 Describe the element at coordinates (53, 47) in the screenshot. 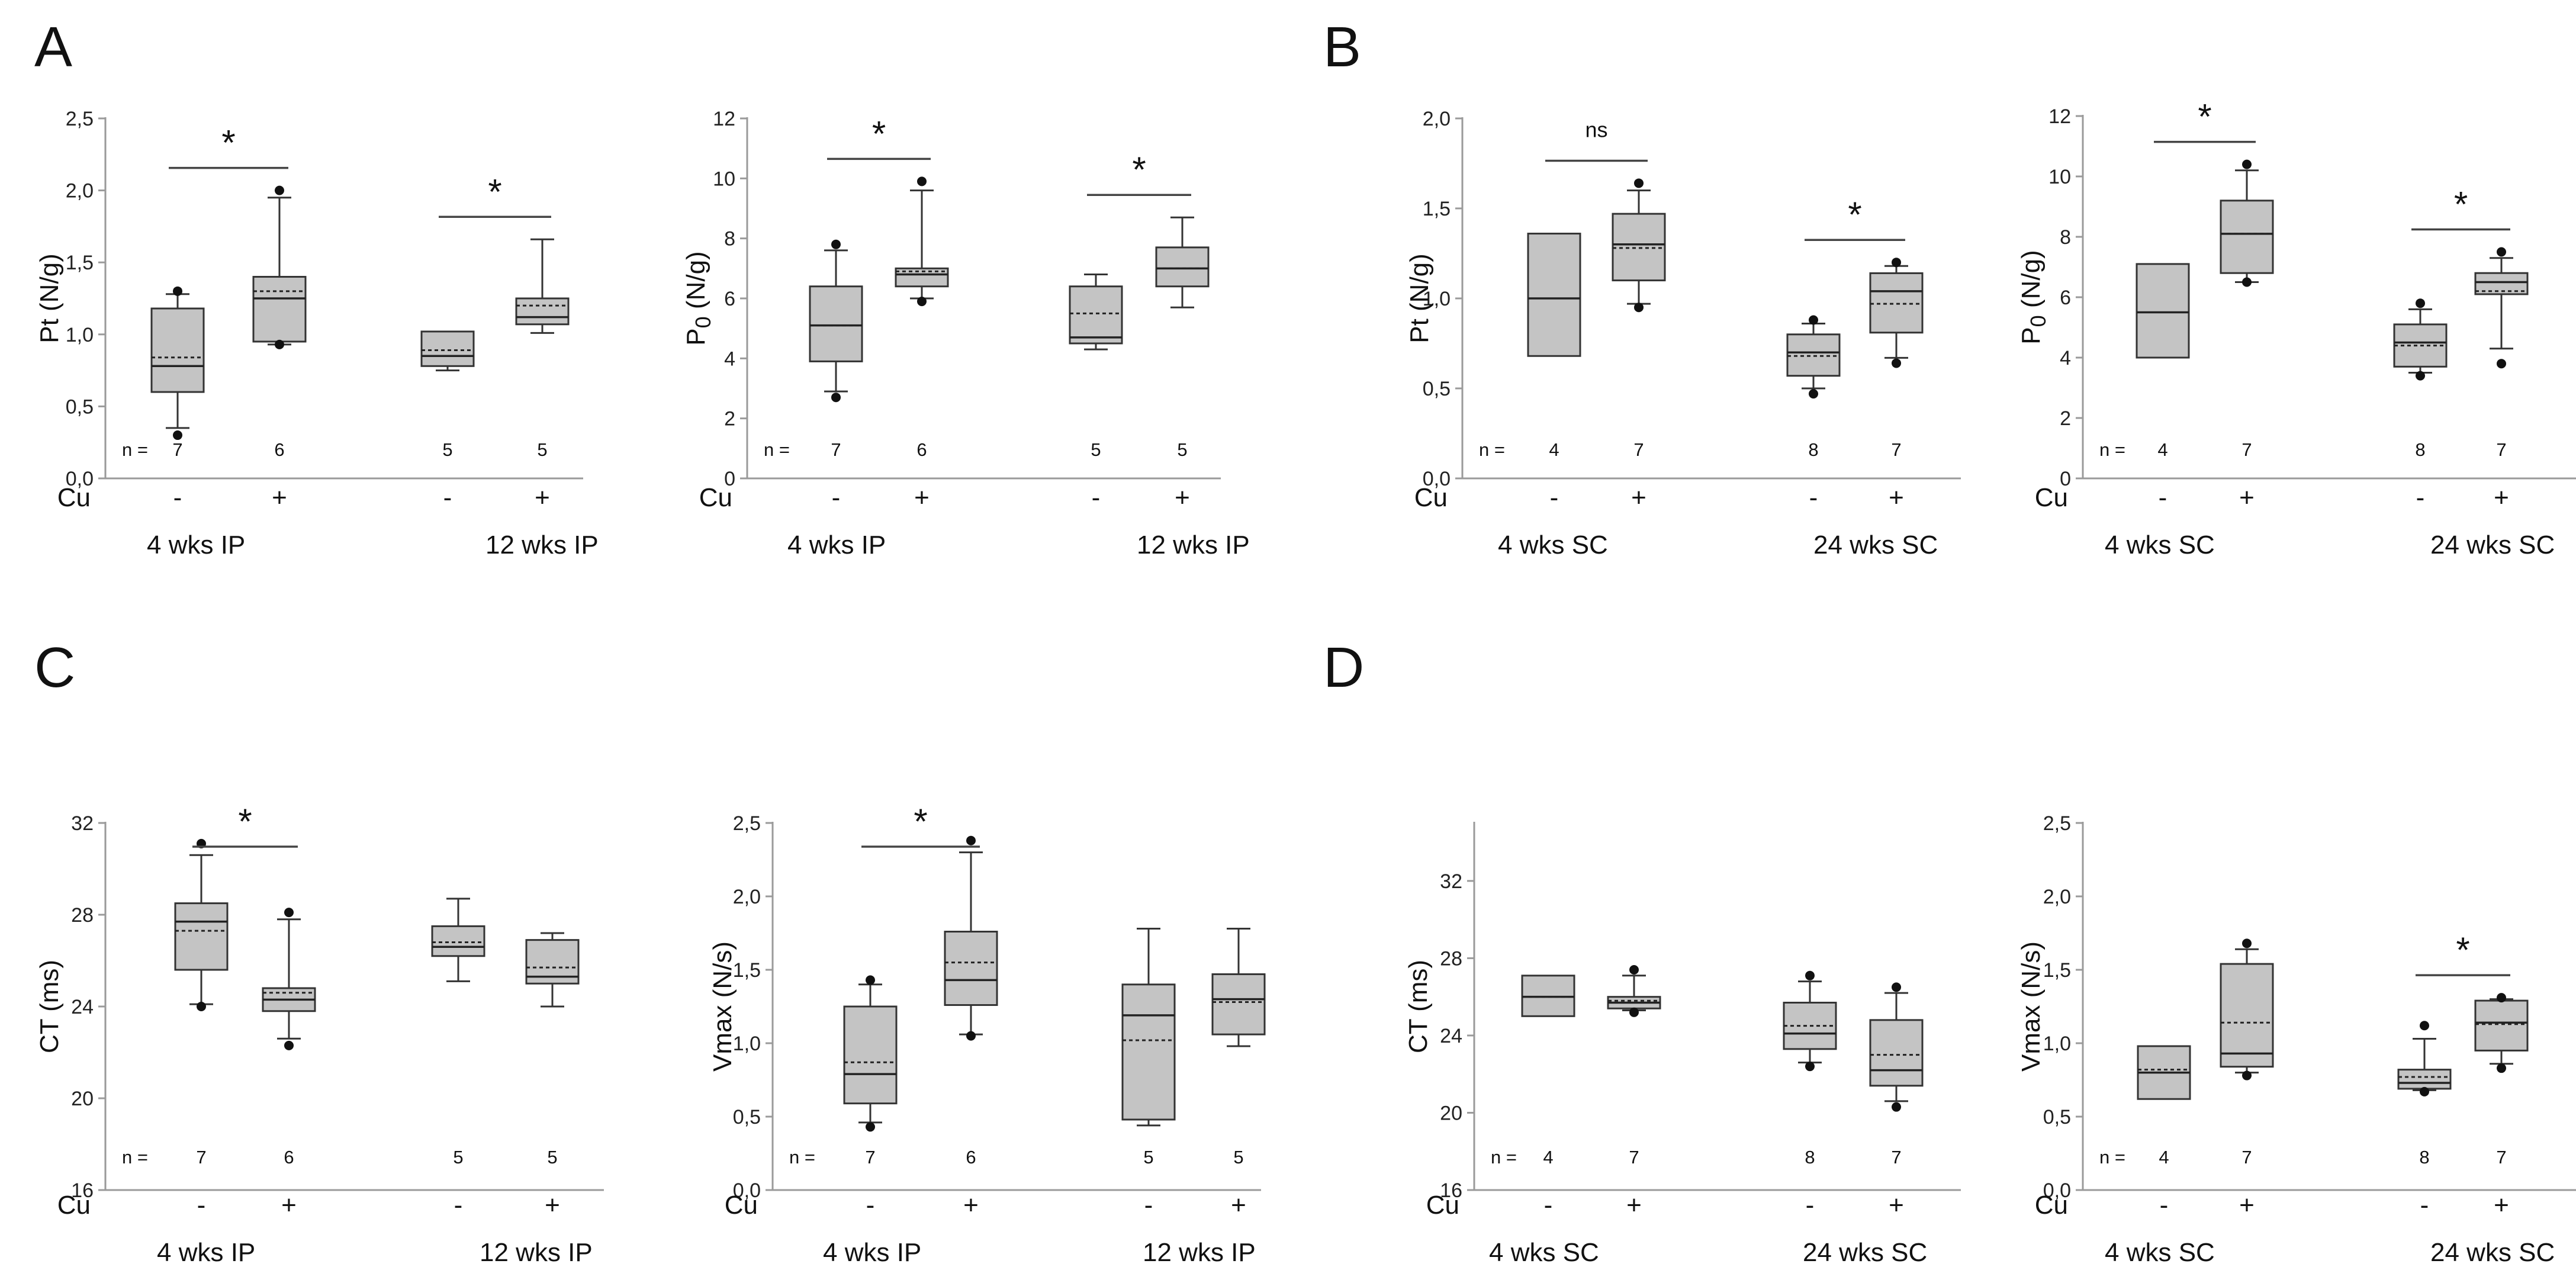

I see `panel-letter-a: A` at that location.